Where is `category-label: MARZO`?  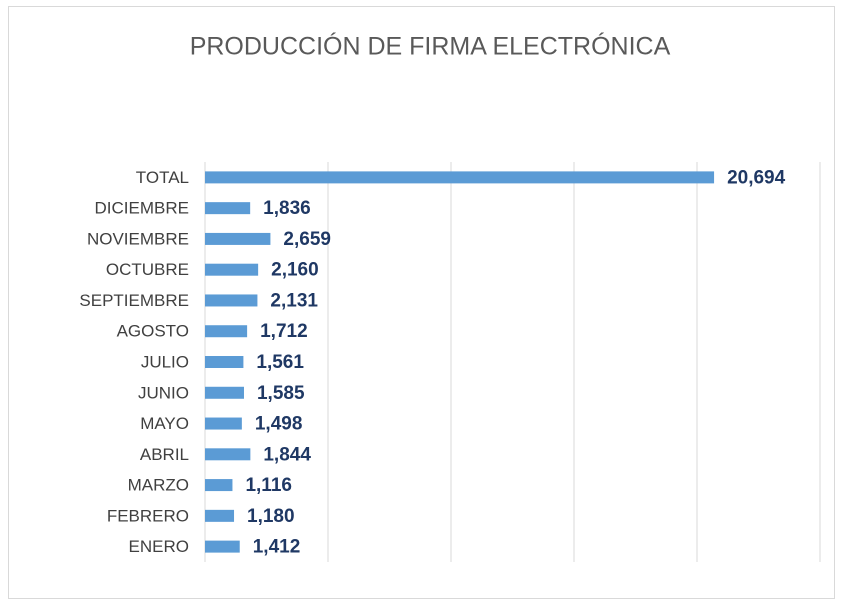
category-label: MARZO is located at coordinates (158, 485).